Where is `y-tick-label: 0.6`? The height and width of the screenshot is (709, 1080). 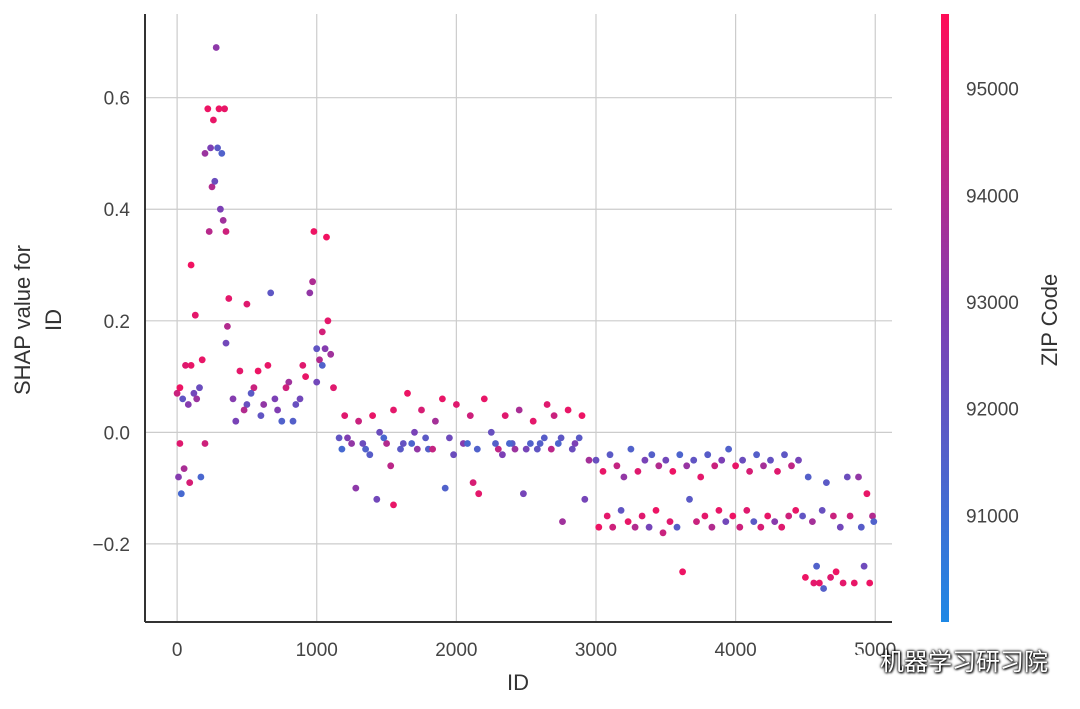 y-tick-label: 0.6 is located at coordinates (117, 99).